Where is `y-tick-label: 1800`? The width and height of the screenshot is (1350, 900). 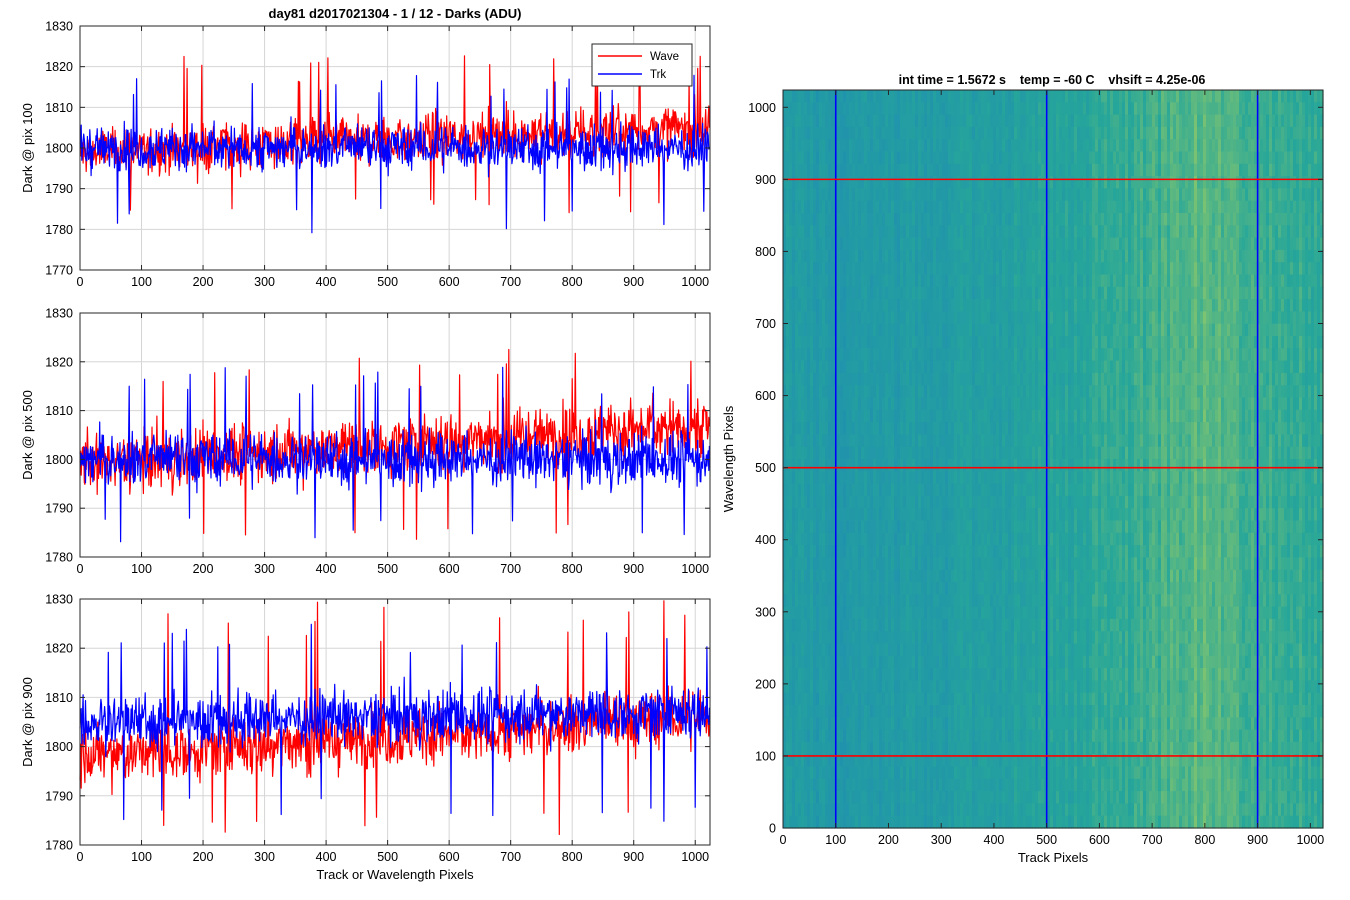
y-tick-label: 1800 is located at coordinates (59, 149).